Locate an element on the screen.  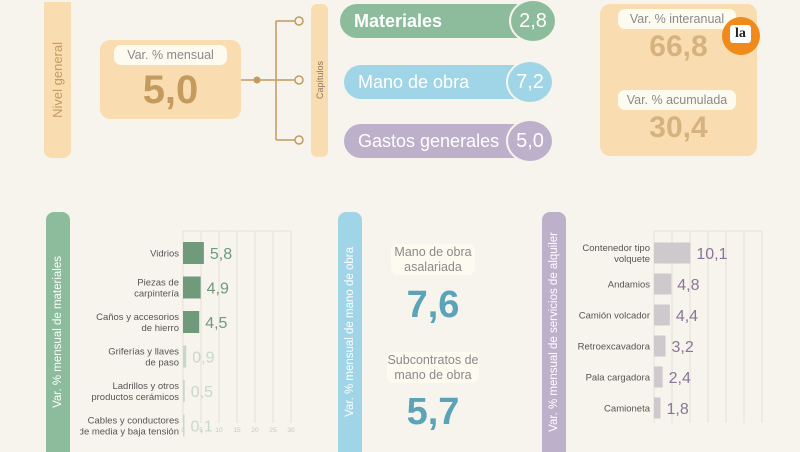
mano-de-obra-pill: Mano de obra 7,2 is located at coordinates (448, 82).